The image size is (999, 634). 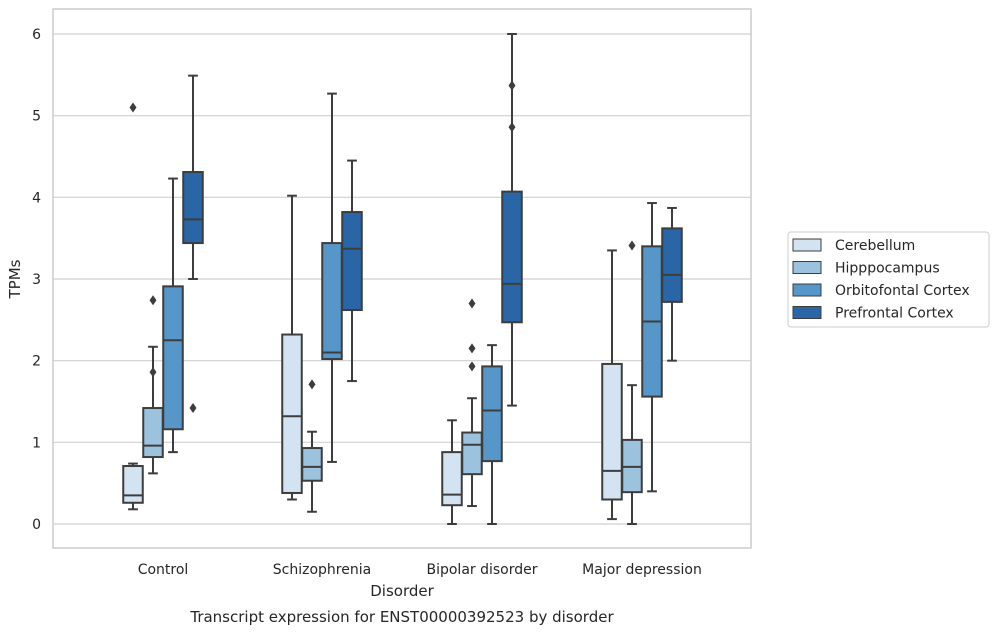 What do you see at coordinates (322, 570) in the screenshot?
I see `x-tick-label: Schizophrenia` at bounding box center [322, 570].